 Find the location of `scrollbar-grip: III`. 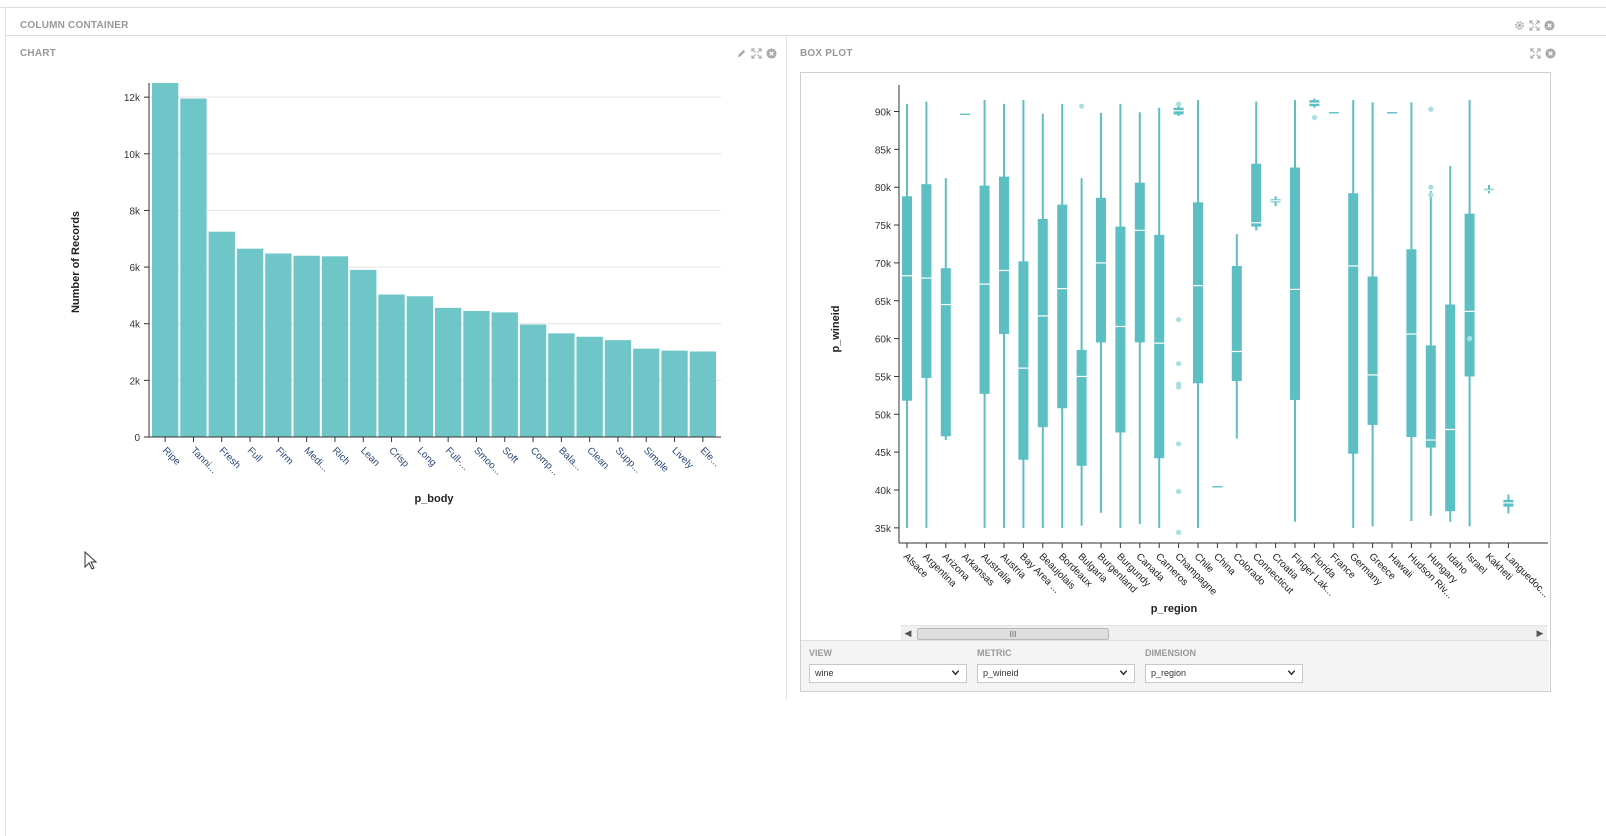

scrollbar-grip: III is located at coordinates (1013, 634).